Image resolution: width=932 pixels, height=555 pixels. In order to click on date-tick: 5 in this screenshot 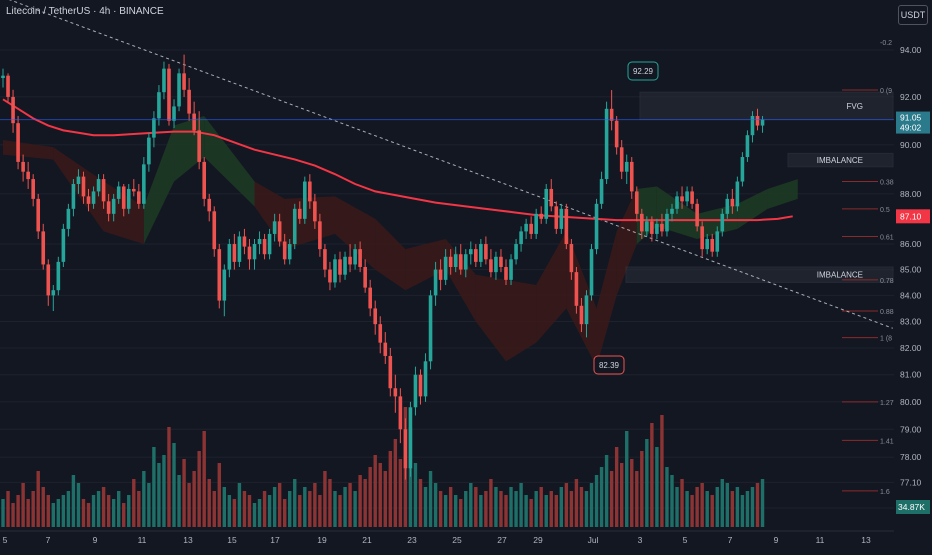, I will do `click(5, 540)`.